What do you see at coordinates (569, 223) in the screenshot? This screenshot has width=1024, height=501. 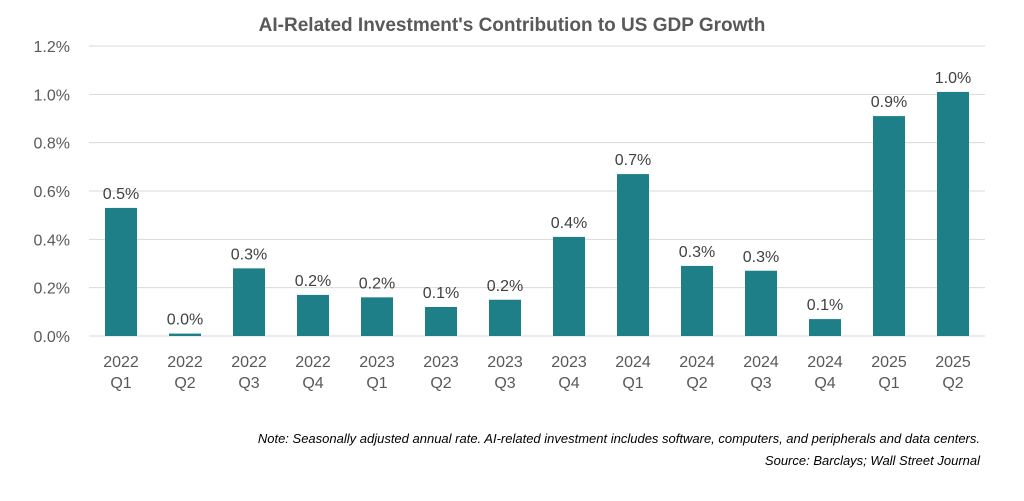 I see `data-label: 0.4%` at bounding box center [569, 223].